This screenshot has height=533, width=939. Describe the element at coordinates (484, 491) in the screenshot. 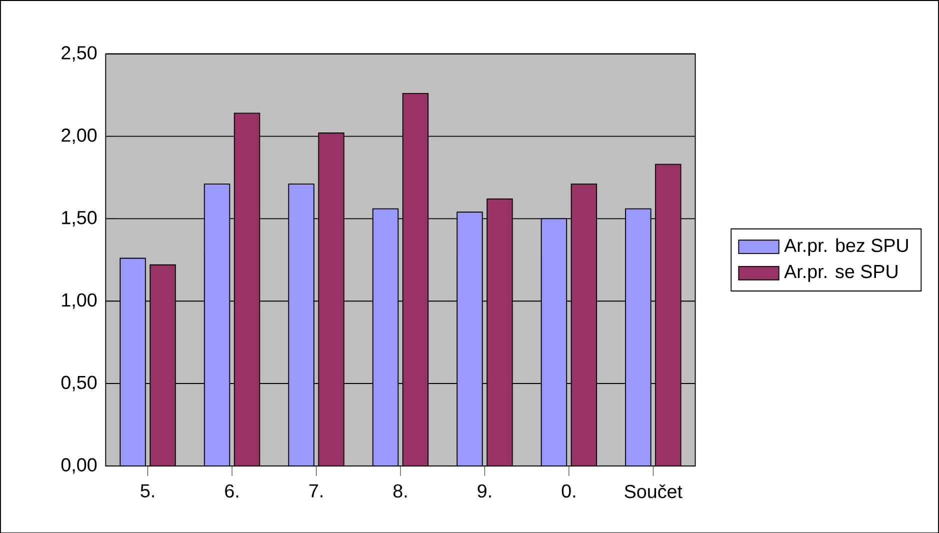

I see `x-tick-label: 9.` at that location.